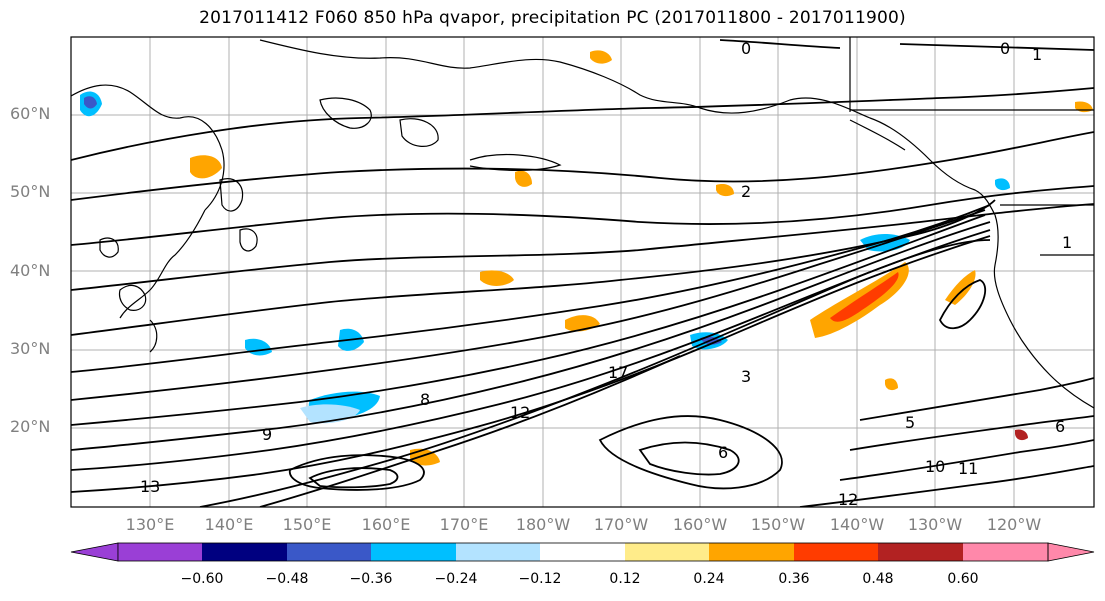 The height and width of the screenshot is (601, 1105). I want to click on contour-label: 8, so click(425, 399).